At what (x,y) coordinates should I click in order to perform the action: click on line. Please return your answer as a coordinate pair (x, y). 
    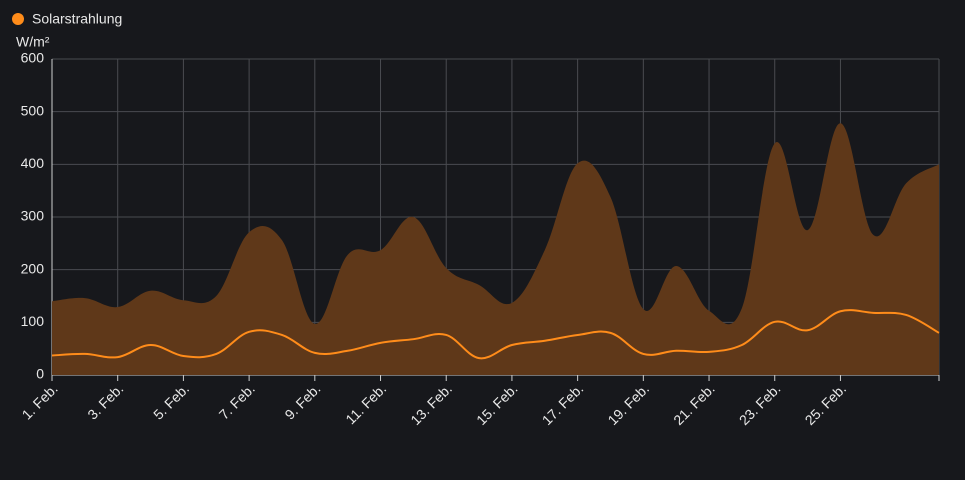
    Looking at the image, I should click on (495, 334).